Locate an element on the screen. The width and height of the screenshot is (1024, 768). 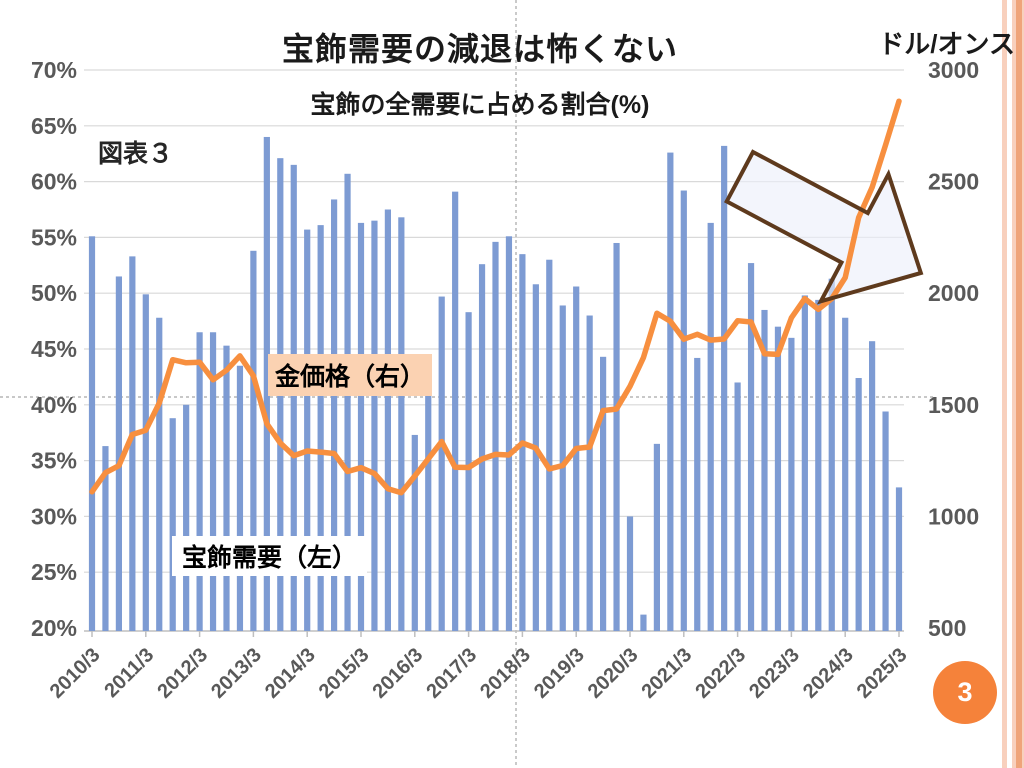
x-axis-label: 2014/3 is located at coordinates (290, 673).